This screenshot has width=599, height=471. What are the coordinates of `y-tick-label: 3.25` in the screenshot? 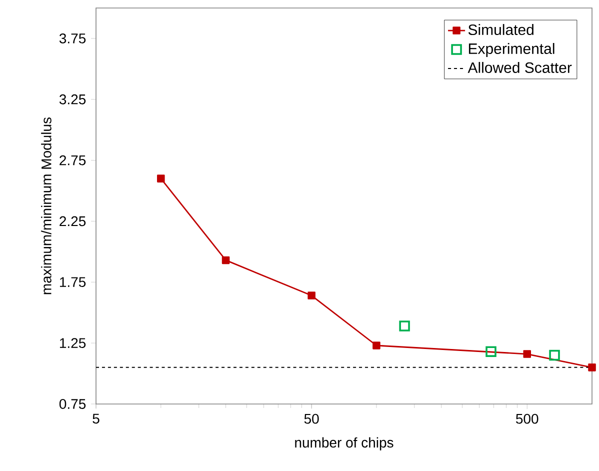 It's located at (72, 99).